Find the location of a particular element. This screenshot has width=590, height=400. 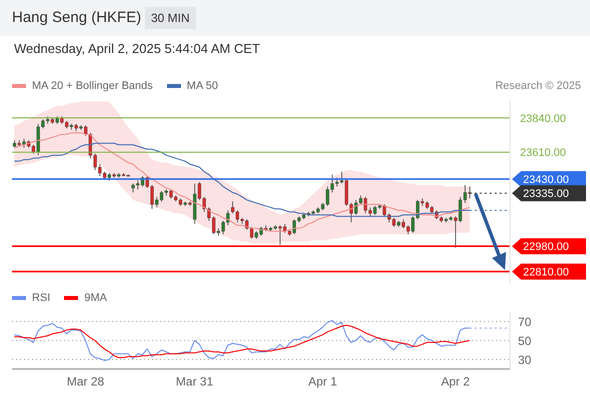

ref-line-label: 23335.00 is located at coordinates (546, 194).